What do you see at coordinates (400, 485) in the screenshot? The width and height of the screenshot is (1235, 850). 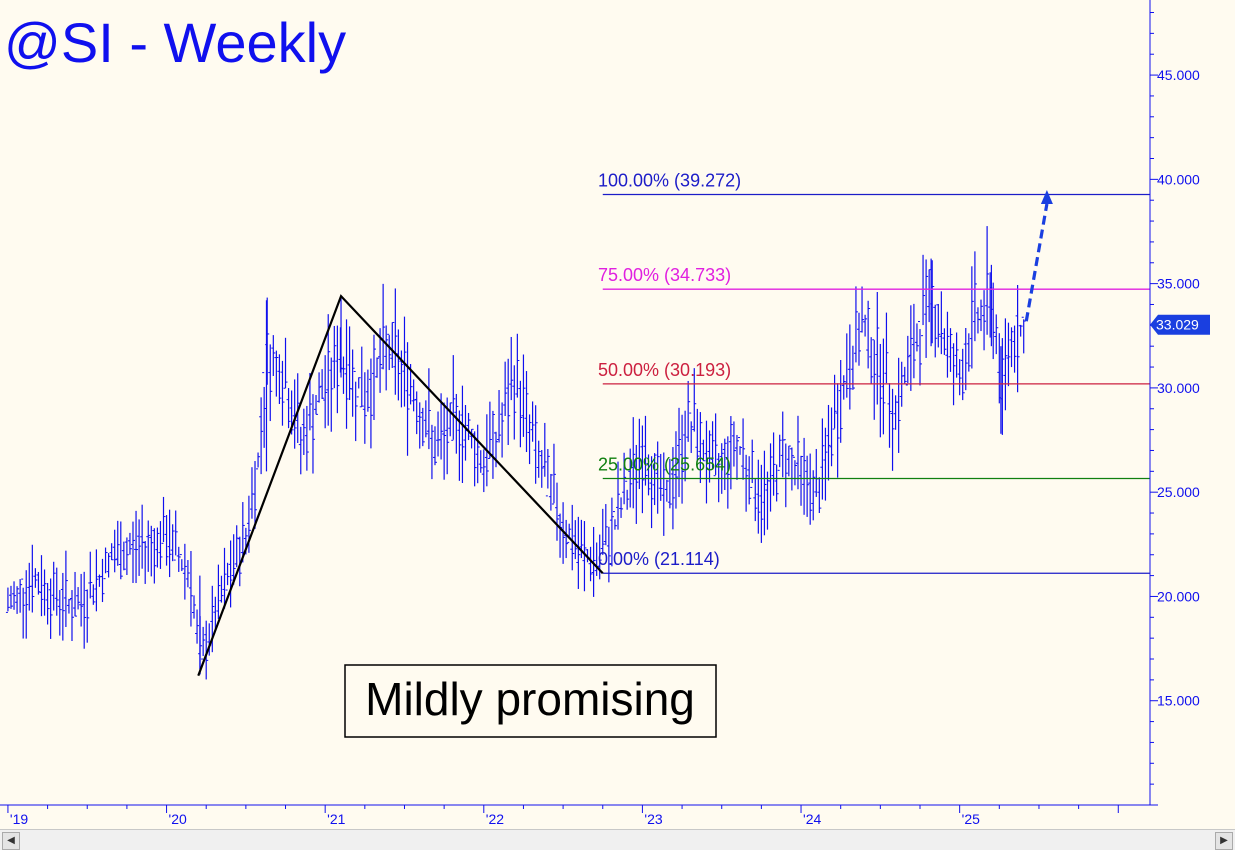 I see `abc-pattern-line` at bounding box center [400, 485].